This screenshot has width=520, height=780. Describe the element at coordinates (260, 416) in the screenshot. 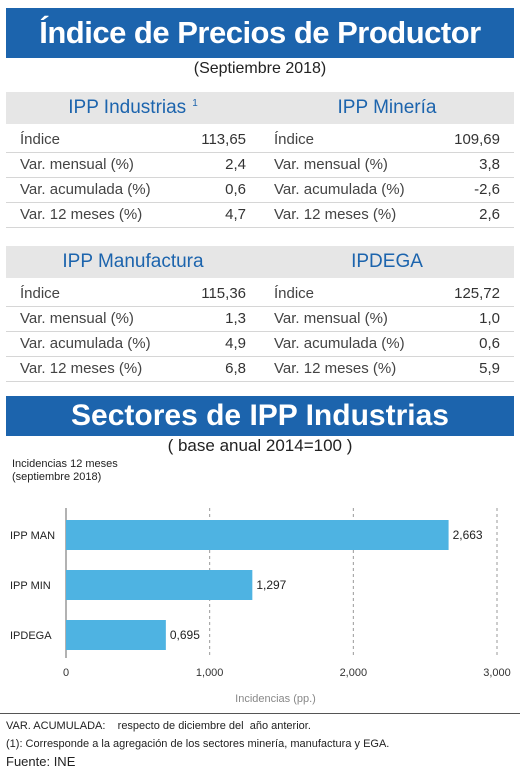

I see `sectors-title: Sectores de IPP Industrias` at that location.